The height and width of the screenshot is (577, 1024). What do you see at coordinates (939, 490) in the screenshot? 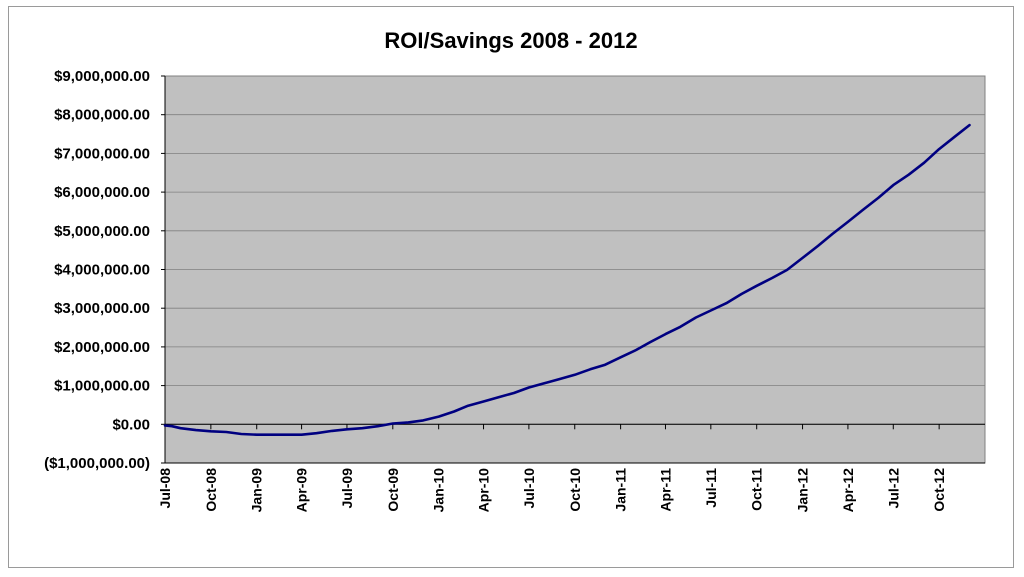
I see `x-tick-label: Oct-12` at bounding box center [939, 490].